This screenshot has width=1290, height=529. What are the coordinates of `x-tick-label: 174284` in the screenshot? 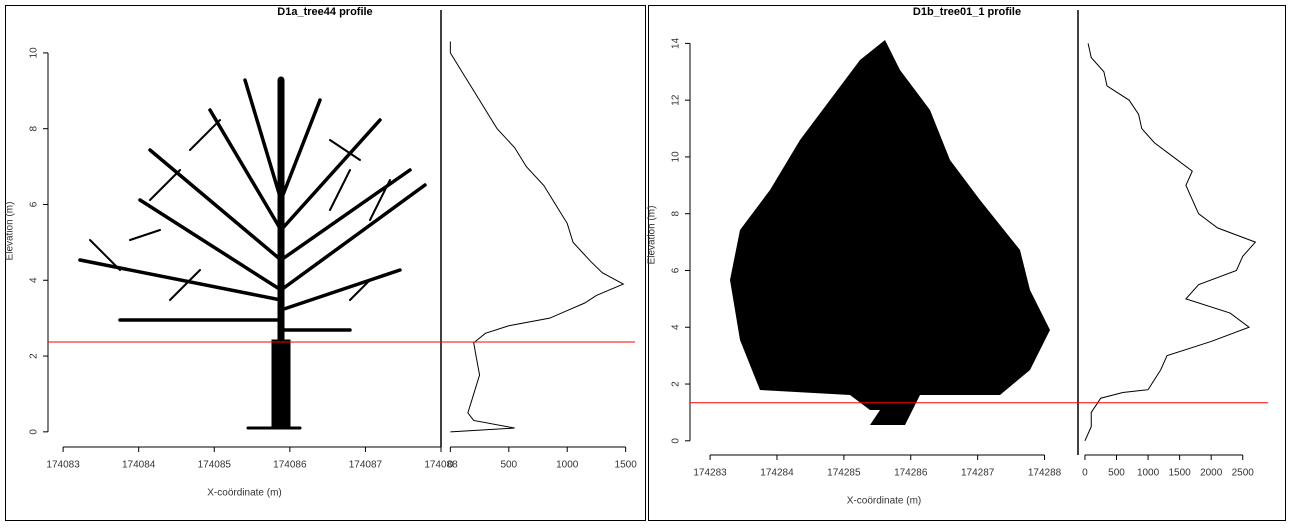 It's located at (777, 473).